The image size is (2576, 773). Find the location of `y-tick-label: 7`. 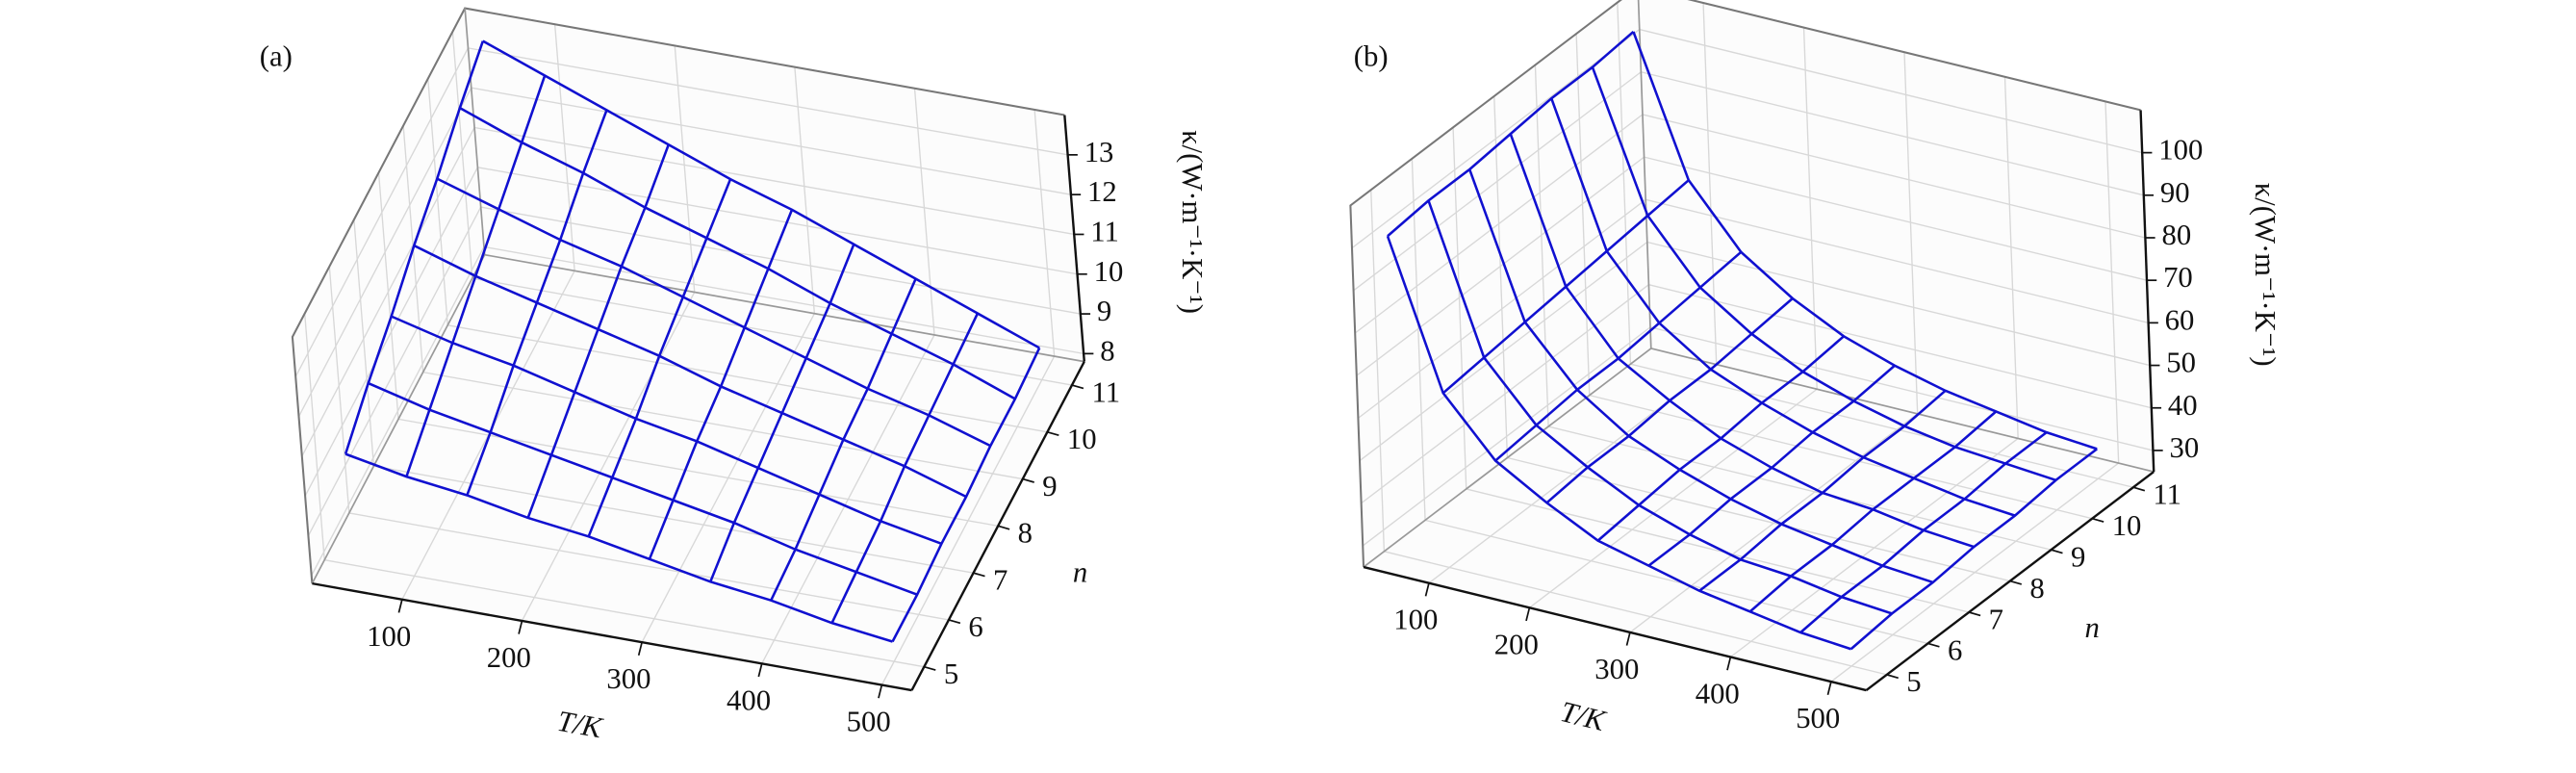

y-tick-label: 7 is located at coordinates (1996, 619).